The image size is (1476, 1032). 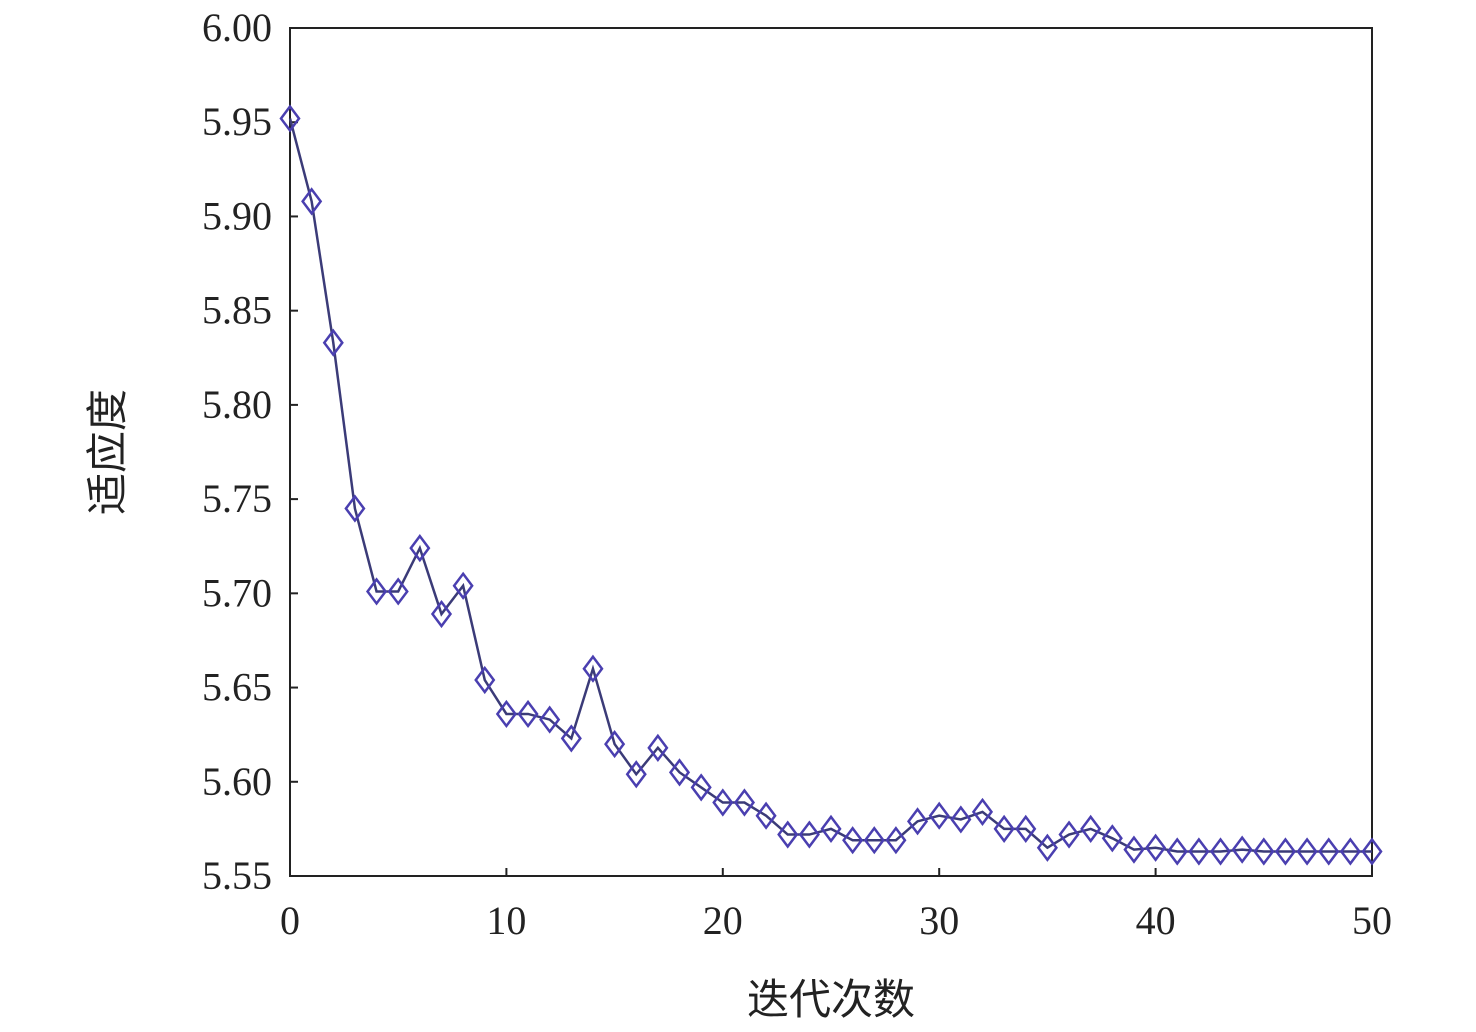 I want to click on y-tick-label: 5.95, so click(x=237, y=121).